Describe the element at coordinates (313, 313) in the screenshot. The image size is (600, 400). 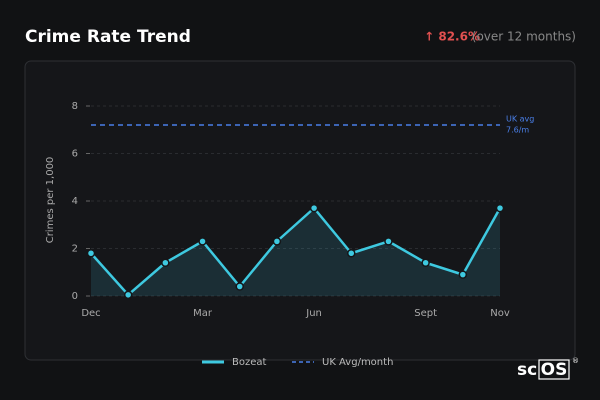
I see `x-tick-label: Jun` at that location.